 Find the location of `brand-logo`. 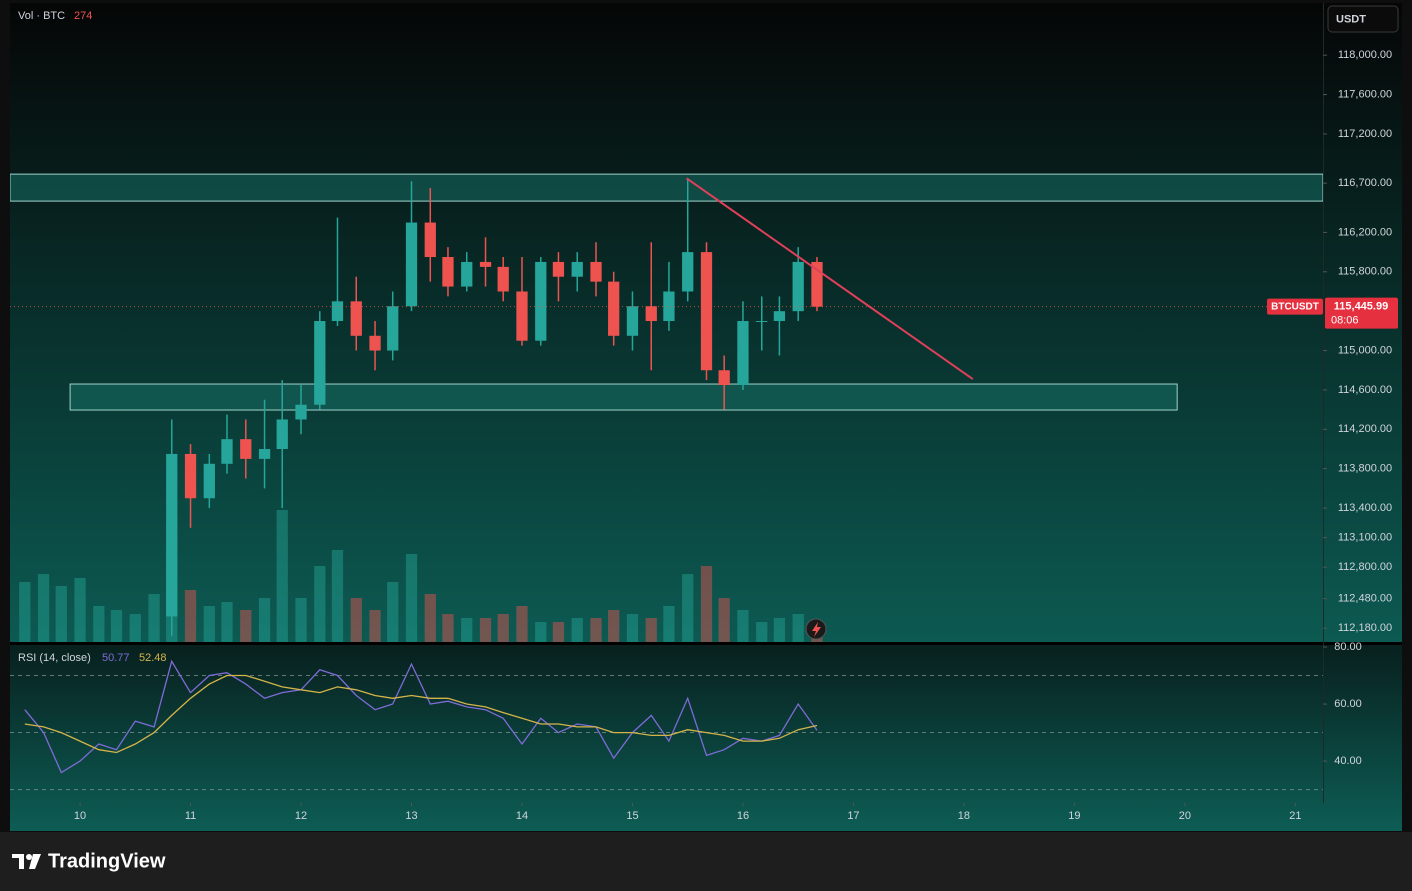

brand-logo is located at coordinates (26, 861).